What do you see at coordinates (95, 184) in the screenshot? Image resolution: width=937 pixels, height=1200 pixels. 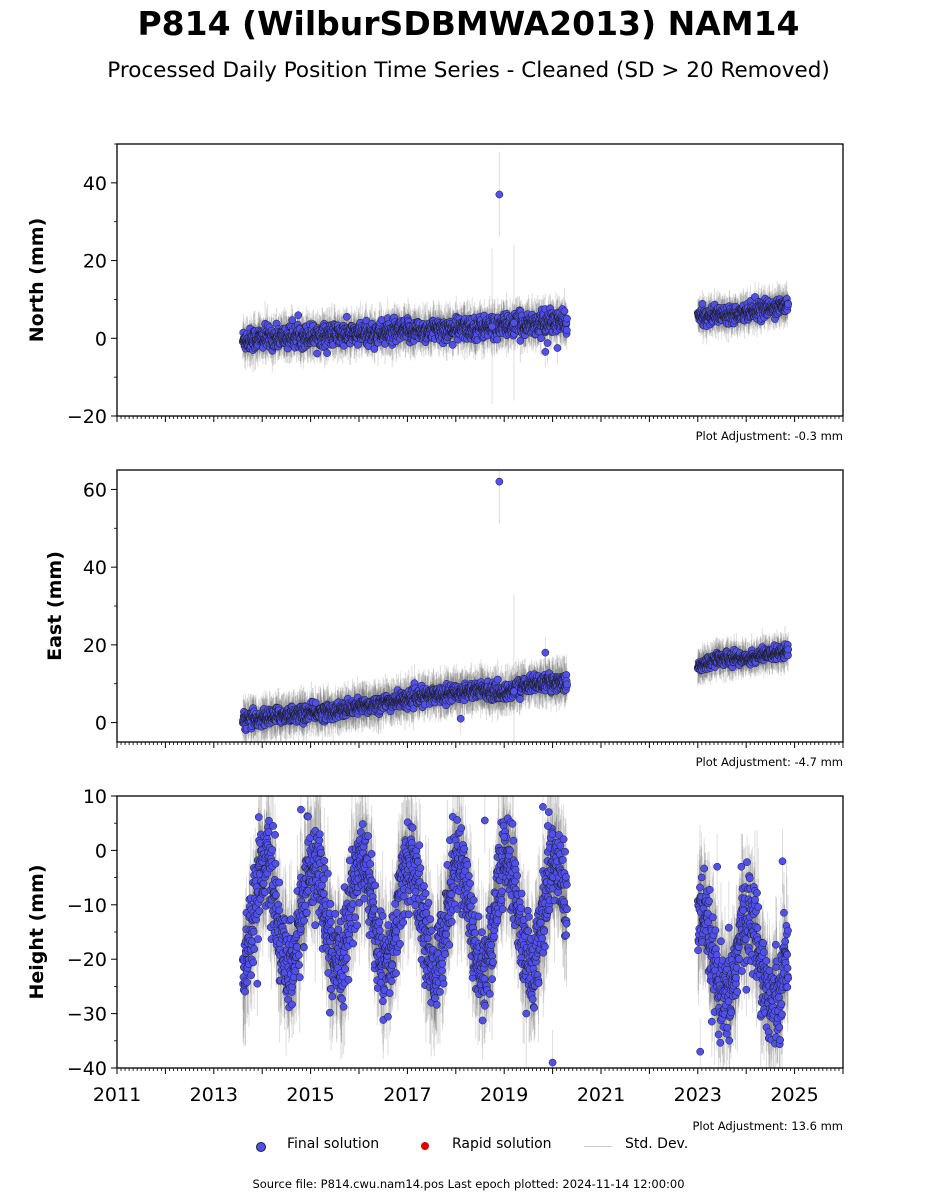 I see `y-tick-label: 40` at bounding box center [95, 184].